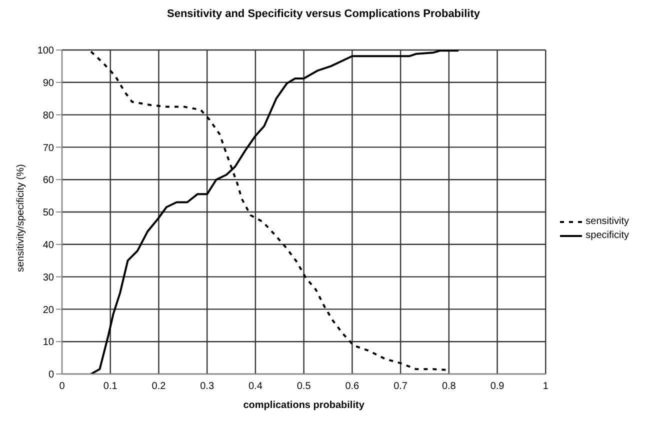 The image size is (647, 437). I want to click on x-tick-label: 0.1, so click(110, 386).